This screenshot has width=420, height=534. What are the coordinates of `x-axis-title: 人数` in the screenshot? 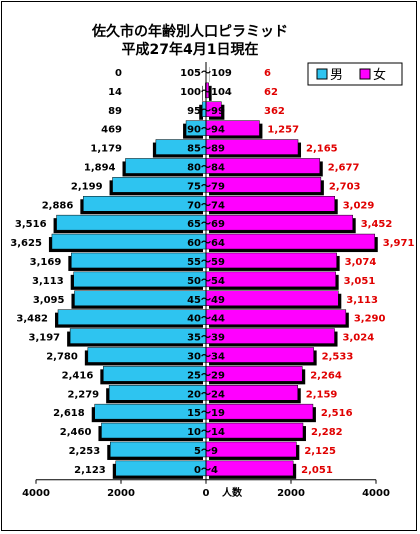 It's located at (232, 492).